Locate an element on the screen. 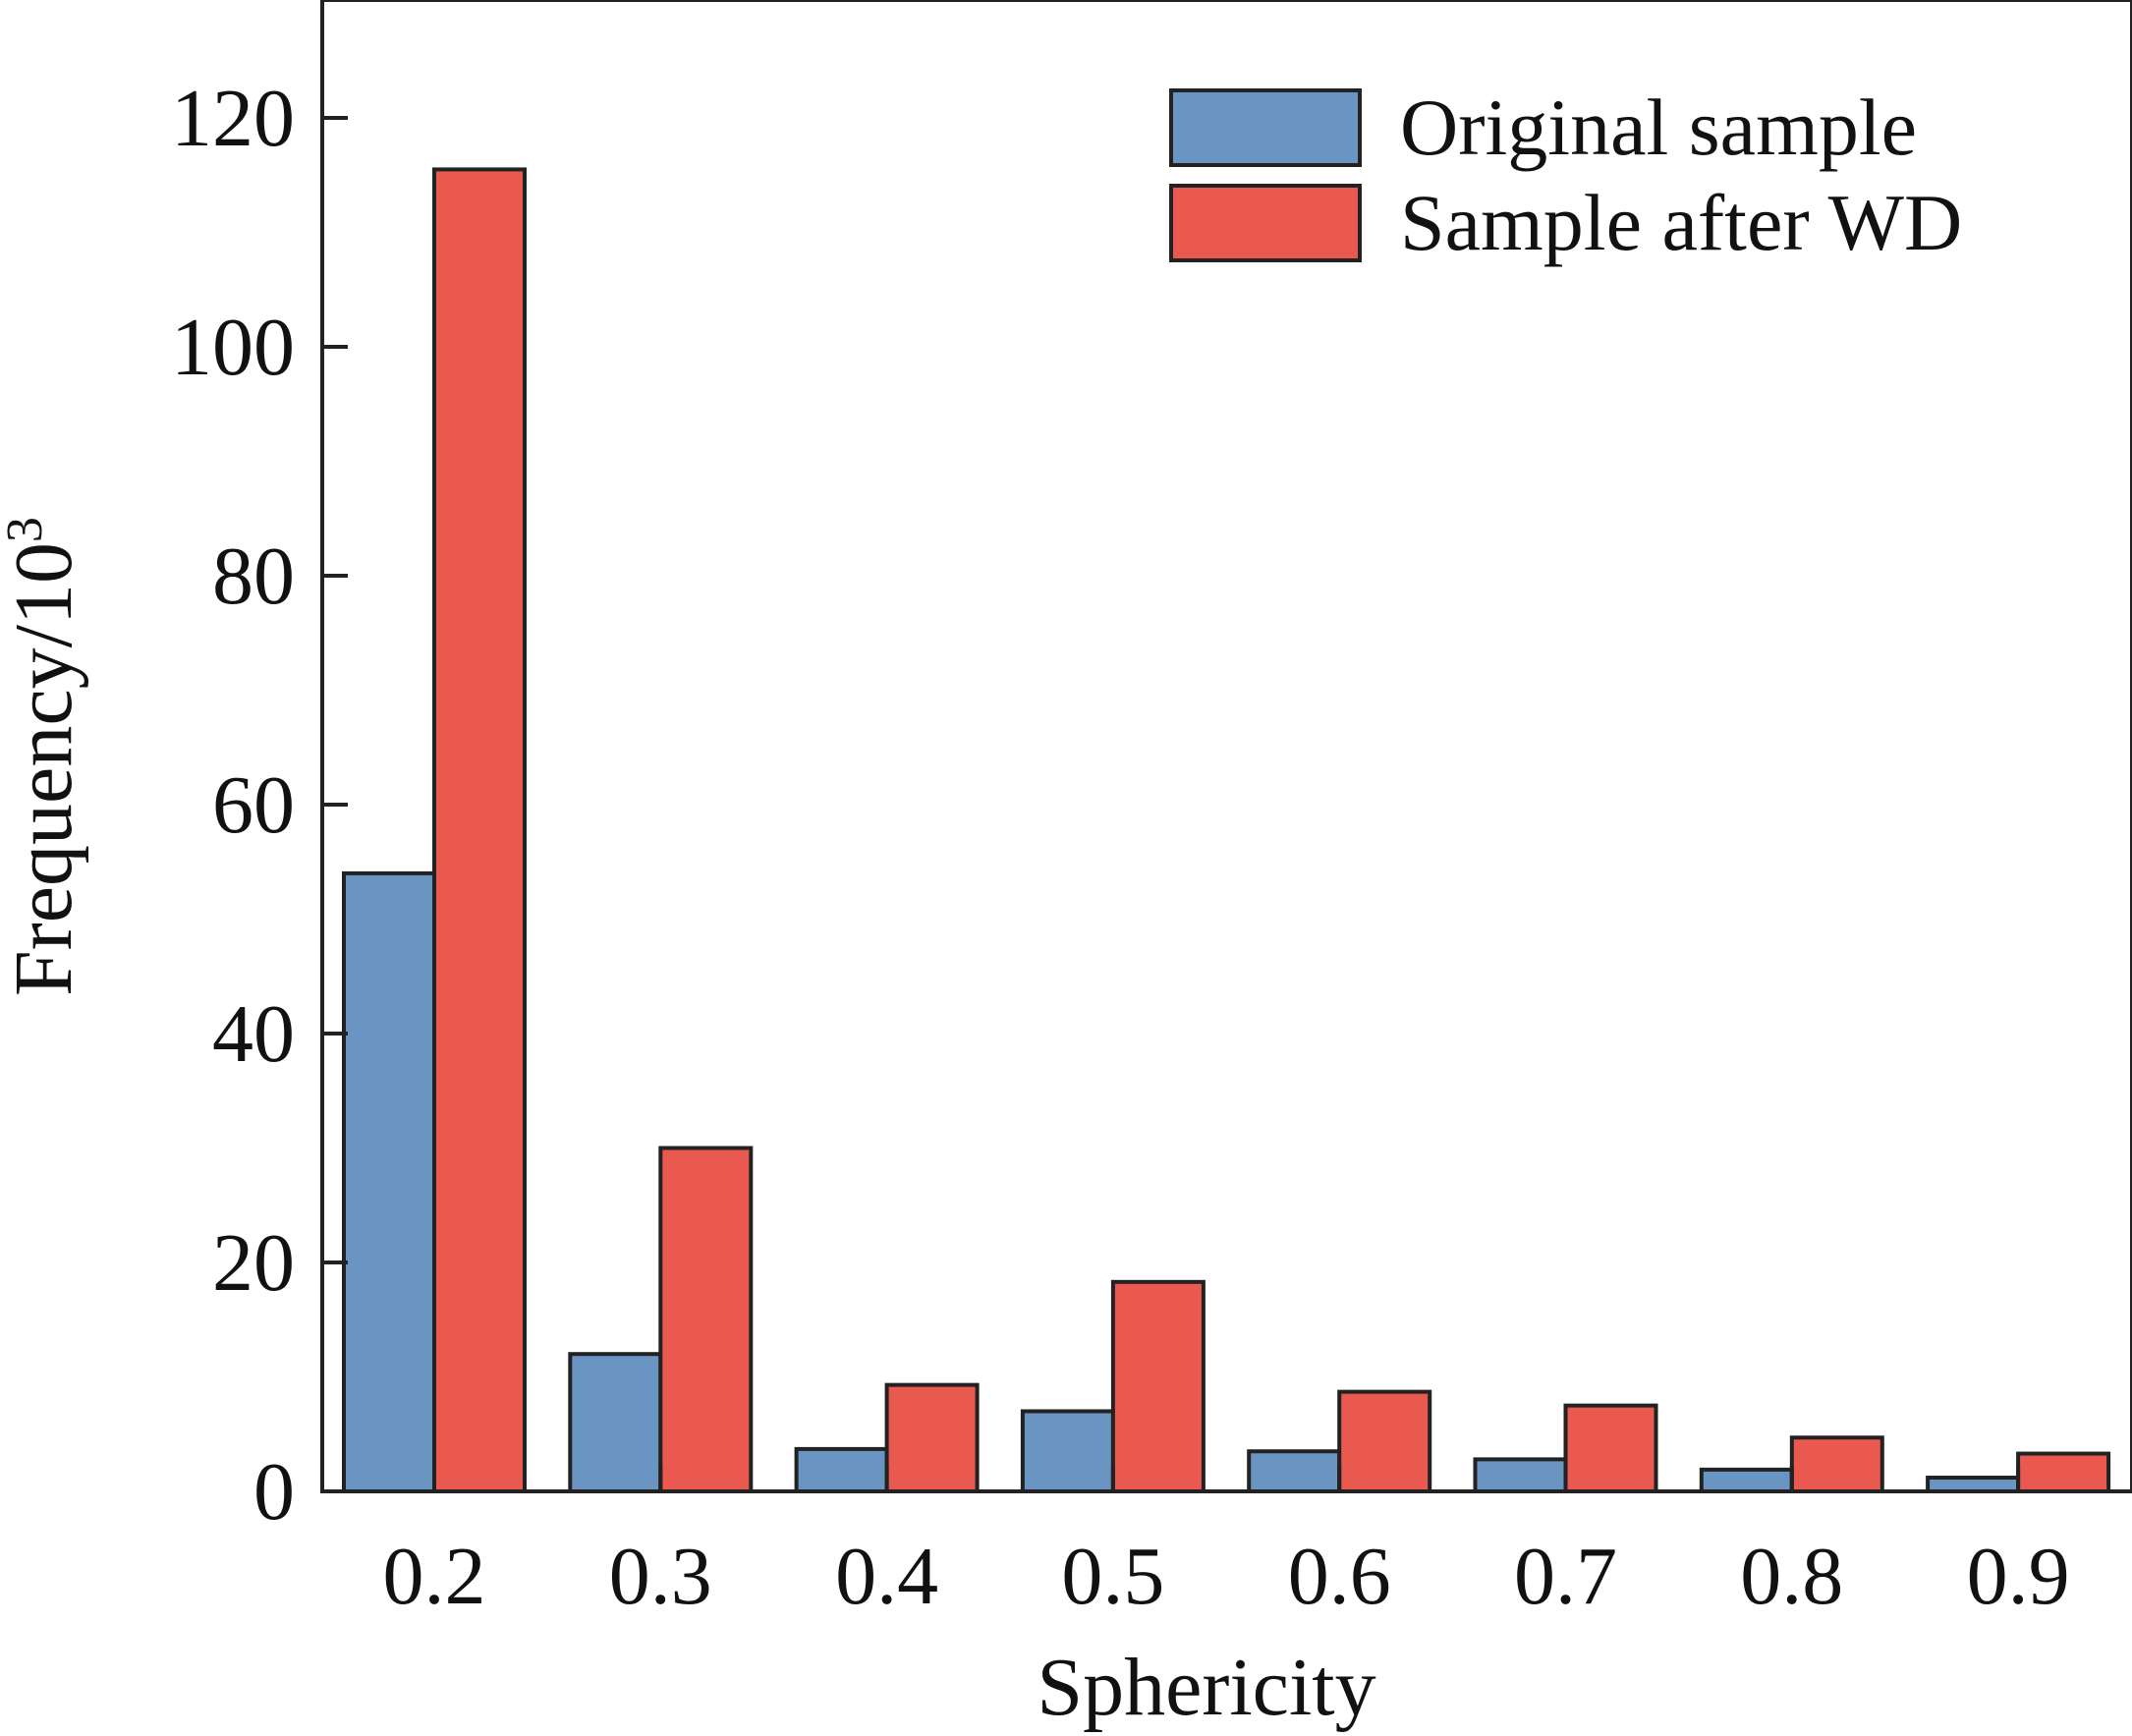 This screenshot has height=1736, width=2132. y-tick-label-100: 100 is located at coordinates (233, 347).